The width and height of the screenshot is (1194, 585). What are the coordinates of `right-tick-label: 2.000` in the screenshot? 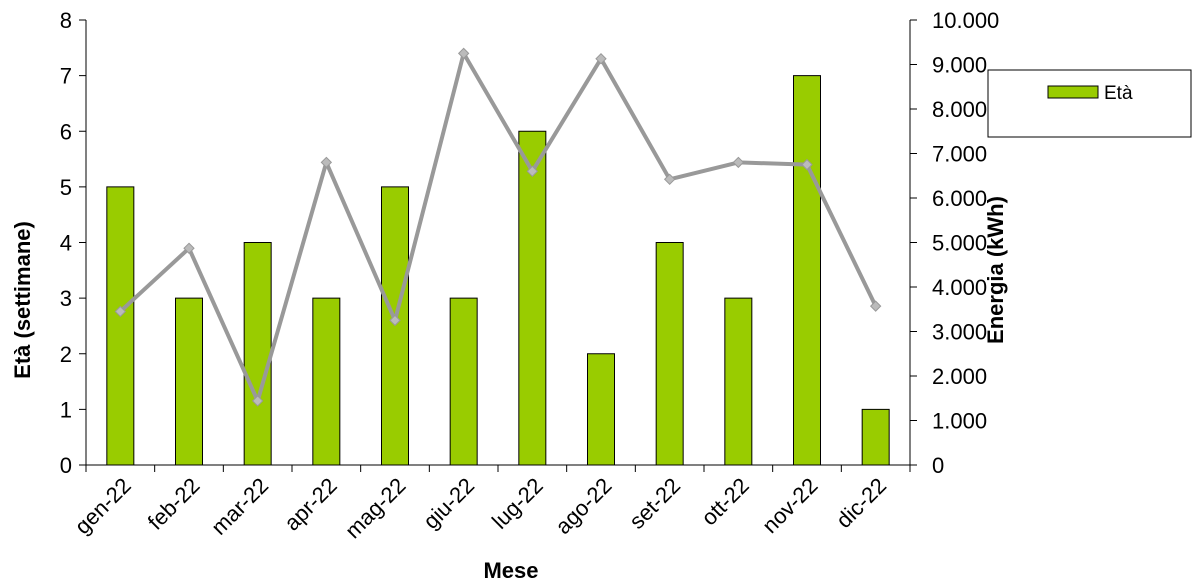 It's located at (959, 376).